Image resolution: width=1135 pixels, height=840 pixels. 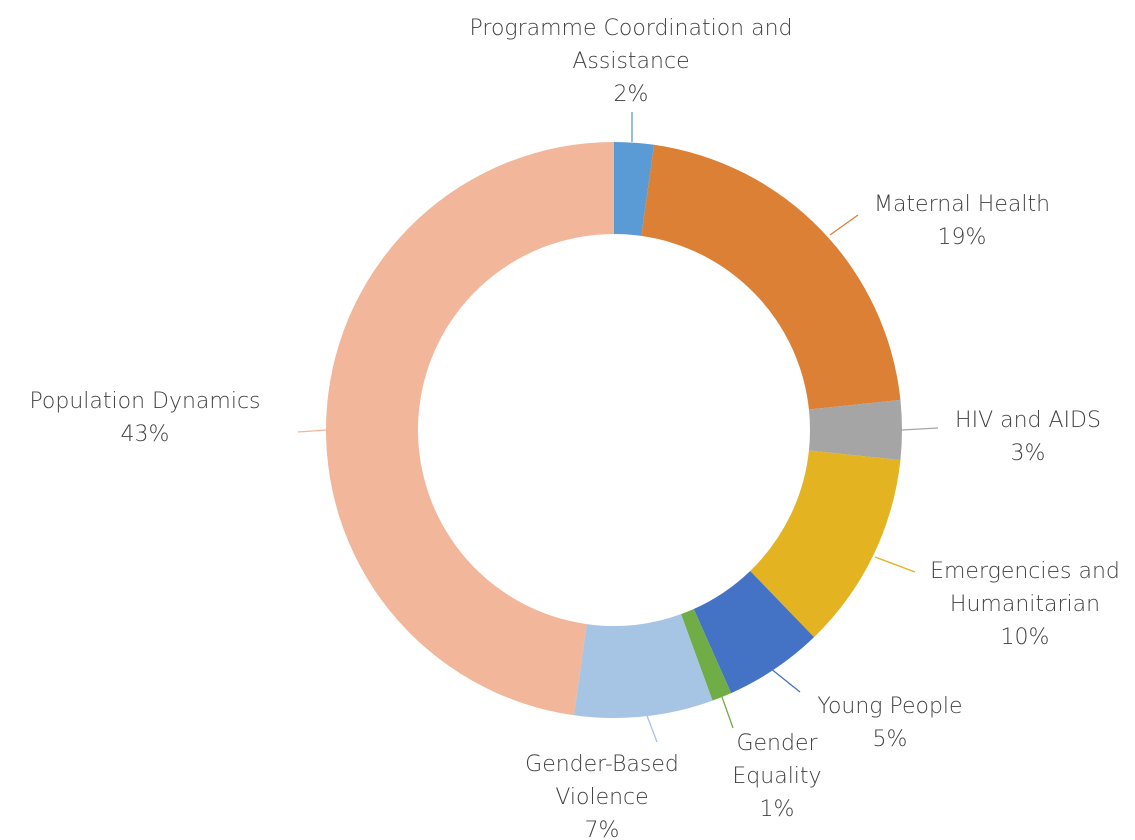 What do you see at coordinates (890, 723) in the screenshot?
I see `data-label: Young People 5%` at bounding box center [890, 723].